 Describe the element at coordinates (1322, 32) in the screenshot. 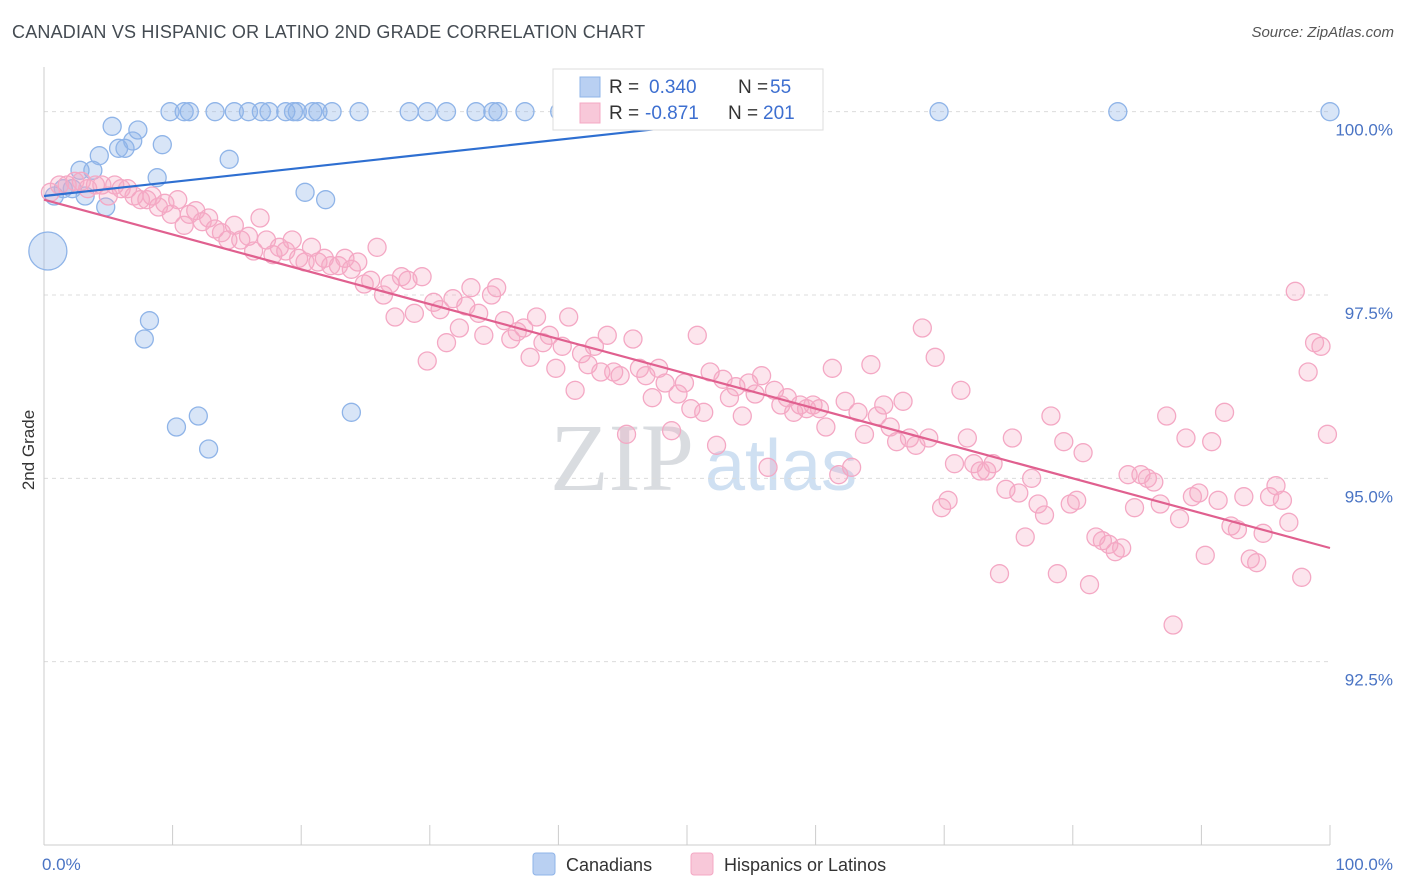

I see `source-label: Source: ZipAtlas.com` at that location.